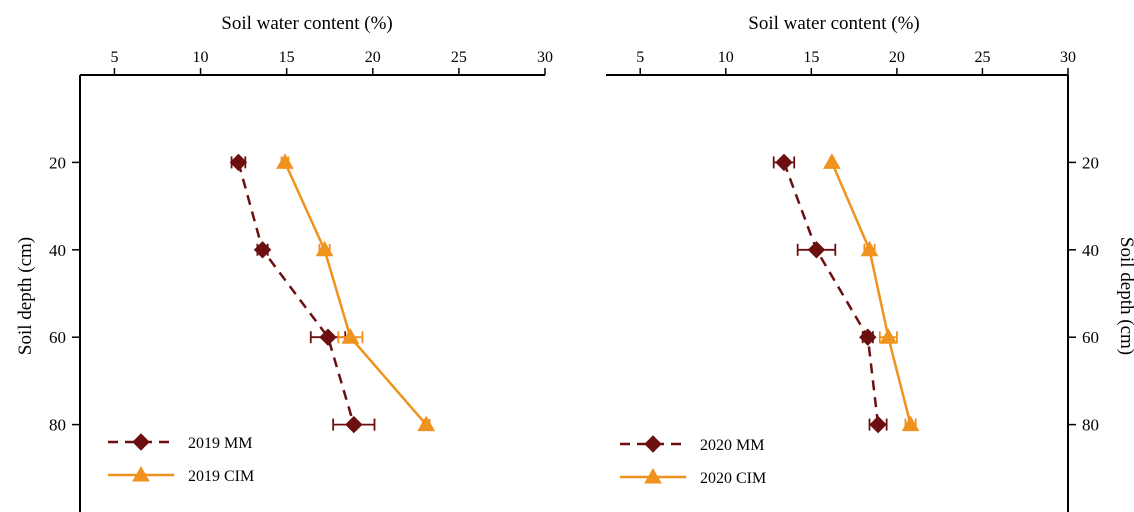  Describe the element at coordinates (693, 477) in the screenshot. I see `legend-entry: 2020 CIM` at that location.